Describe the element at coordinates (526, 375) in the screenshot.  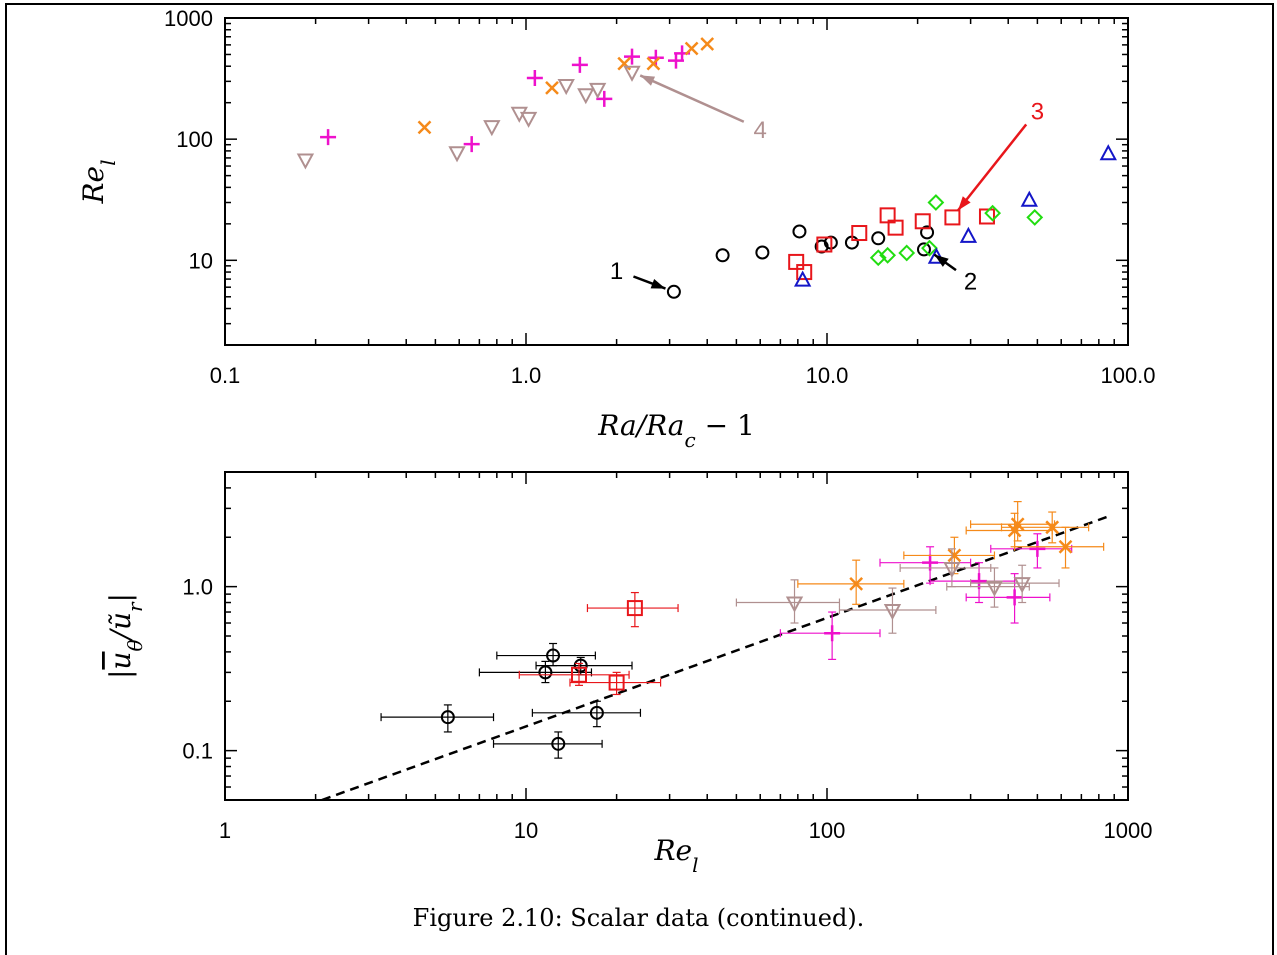
I see `top-x-tick-label: 1.0` at that location.